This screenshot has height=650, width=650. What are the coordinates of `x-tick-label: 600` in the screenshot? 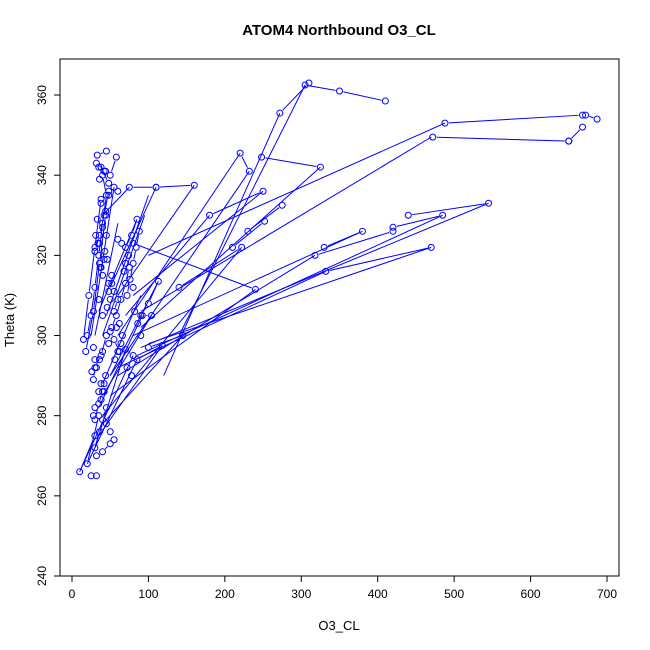 It's located at (531, 594).